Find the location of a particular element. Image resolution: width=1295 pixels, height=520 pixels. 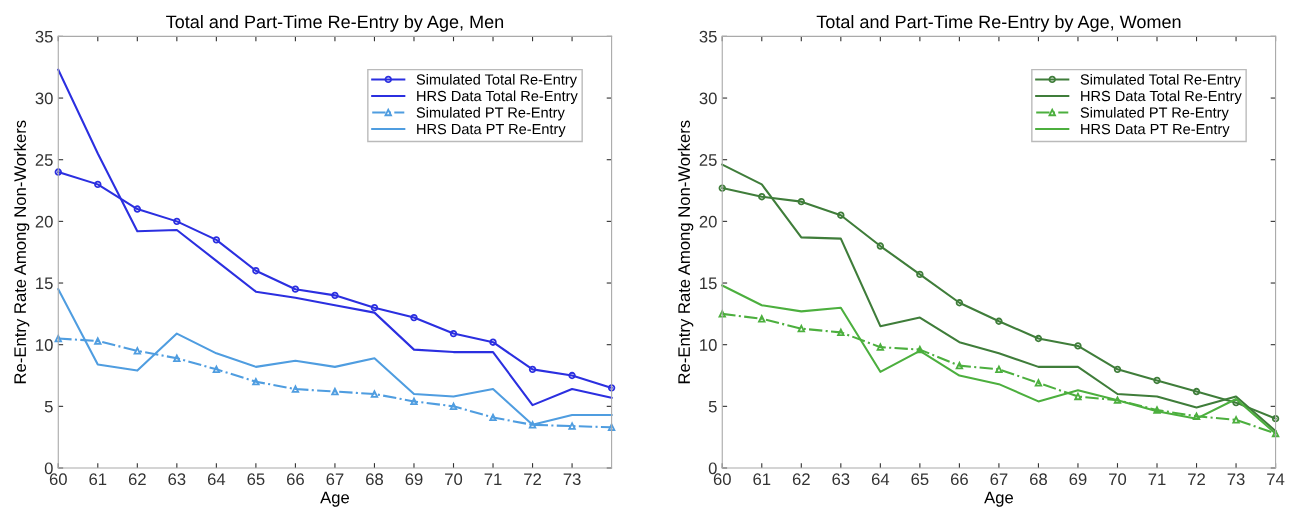

x-tick-label: 67 is located at coordinates (335, 479).